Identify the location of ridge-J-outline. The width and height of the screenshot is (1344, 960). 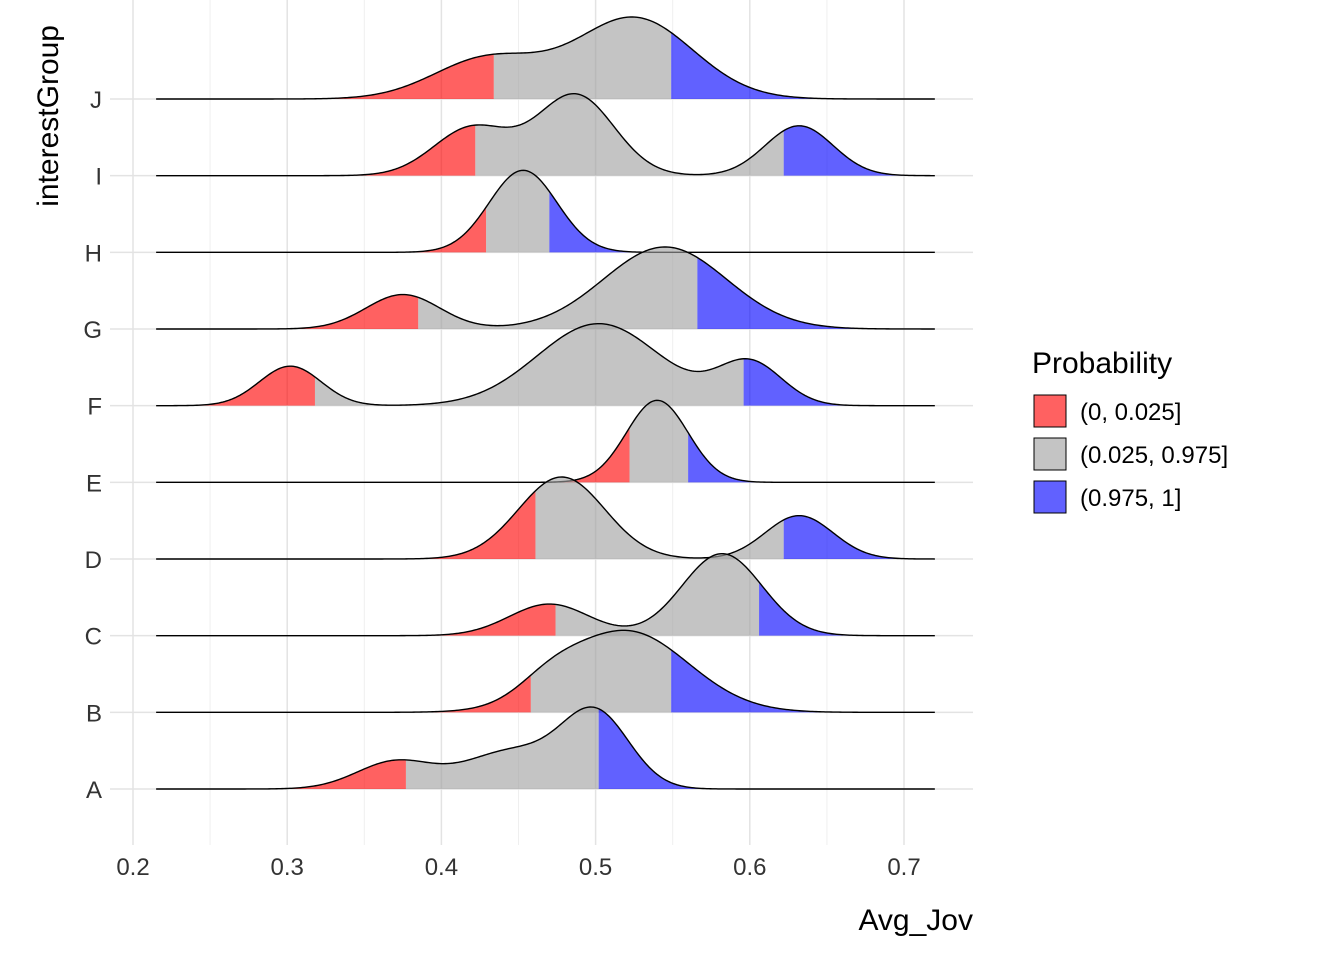
(545, 58).